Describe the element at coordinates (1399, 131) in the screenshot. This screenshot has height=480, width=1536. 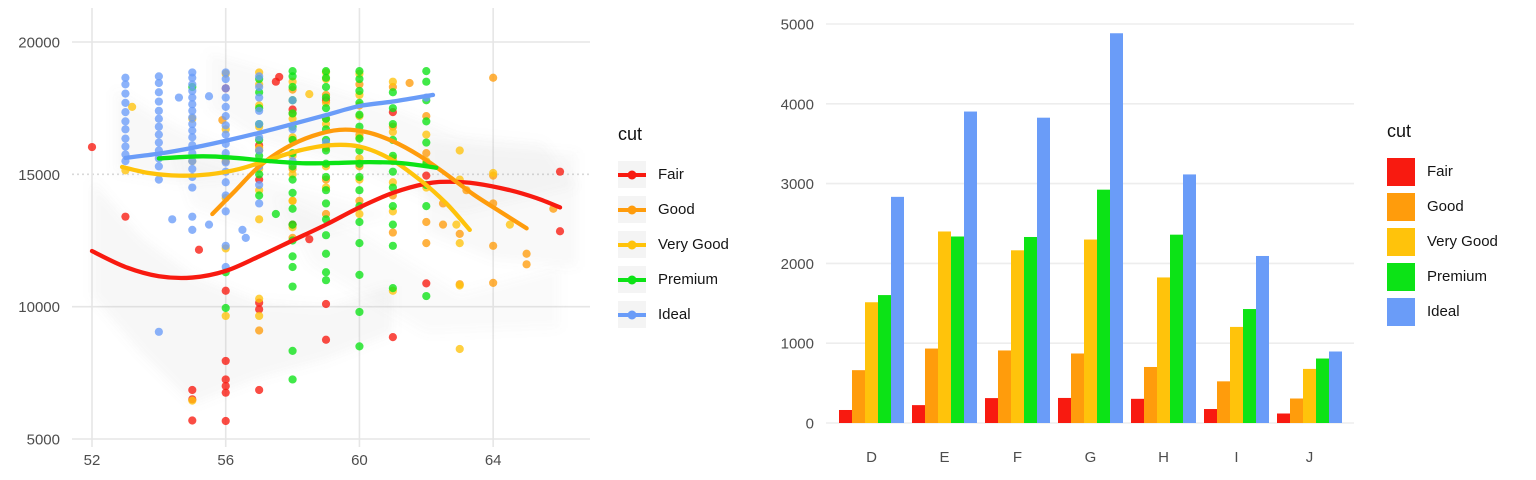
I see `legend-title: cut` at that location.